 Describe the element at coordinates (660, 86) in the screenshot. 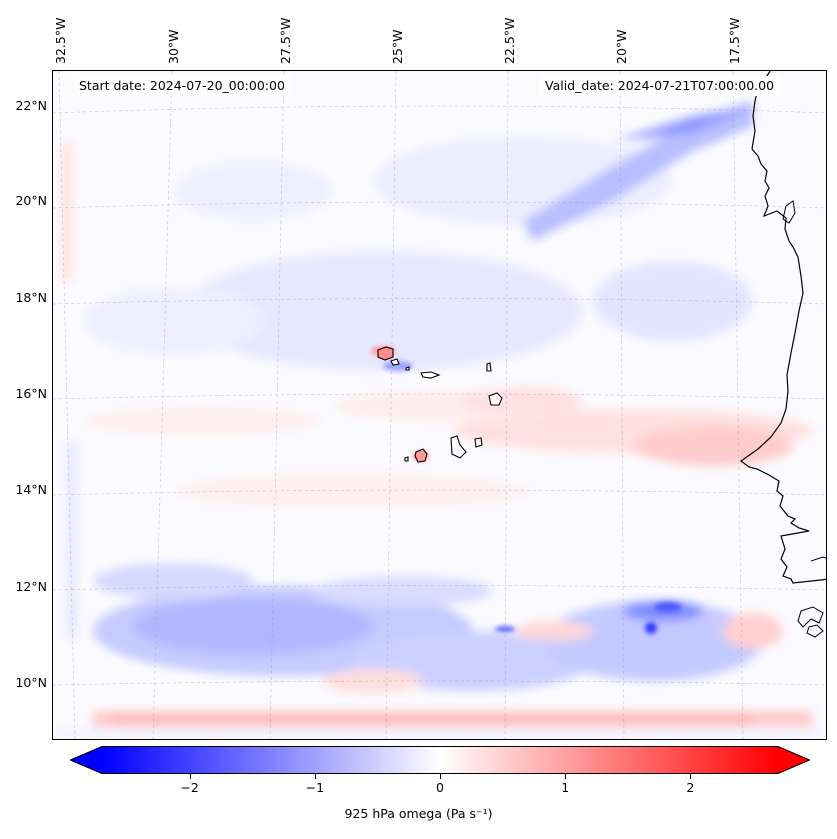

I see `valid-date-label: Valid_date: 2024-07-21T07:00:00.00` at that location.